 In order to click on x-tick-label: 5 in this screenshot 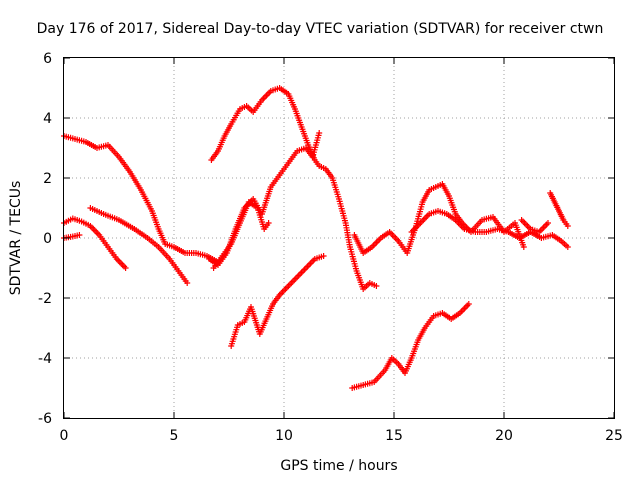, I will do `click(174, 436)`.